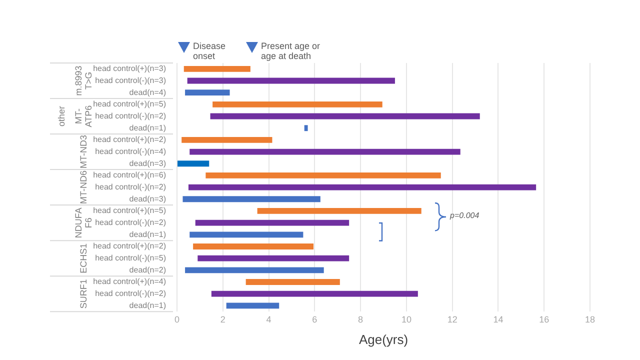 The height and width of the screenshot is (360, 640). What do you see at coordinates (291, 51) in the screenshot?
I see `text: Present age or age at death` at bounding box center [291, 51].